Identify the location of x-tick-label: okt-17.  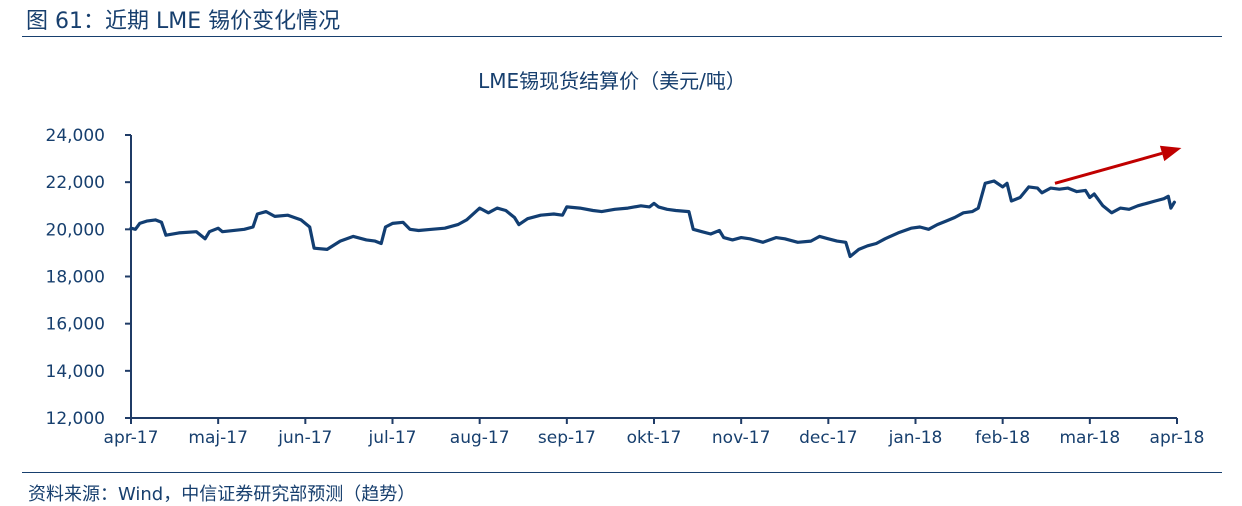
(654, 438).